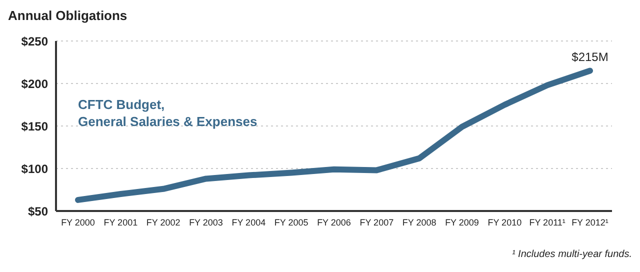 The height and width of the screenshot is (272, 640). Describe the element at coordinates (206, 222) in the screenshot. I see `x-tick-label: FY 2003` at that location.